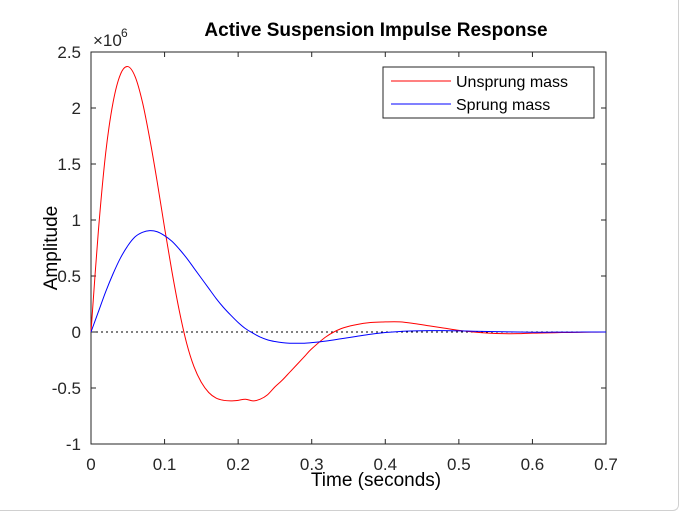  I want to click on y-tick-label: 0.5, so click(69, 276).